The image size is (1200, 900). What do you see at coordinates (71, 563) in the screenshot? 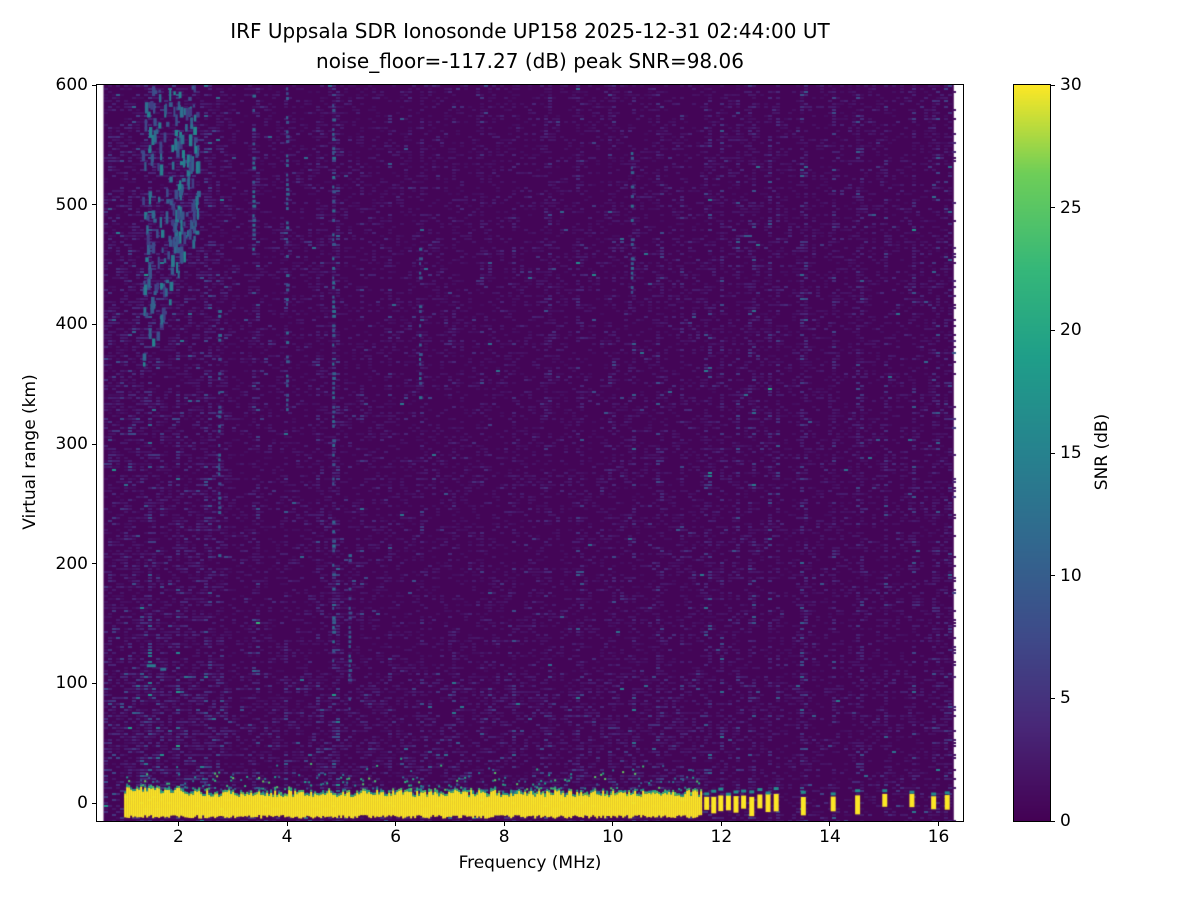
I see `y-tick-label: 200` at bounding box center [71, 563].